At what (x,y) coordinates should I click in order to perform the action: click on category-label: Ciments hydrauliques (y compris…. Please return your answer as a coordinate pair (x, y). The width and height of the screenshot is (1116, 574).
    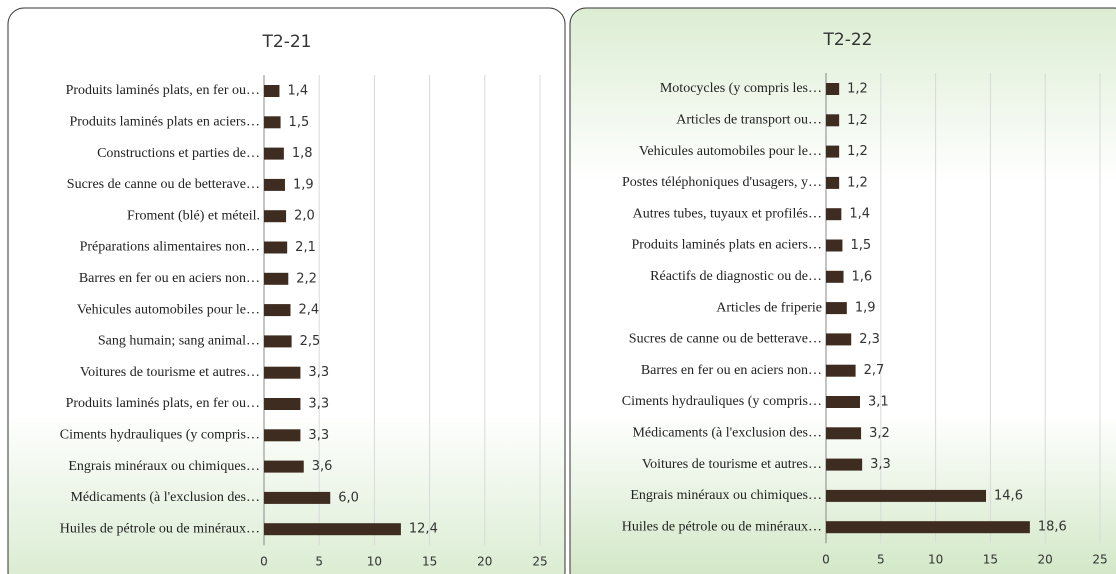
    Looking at the image, I should click on (160, 435).